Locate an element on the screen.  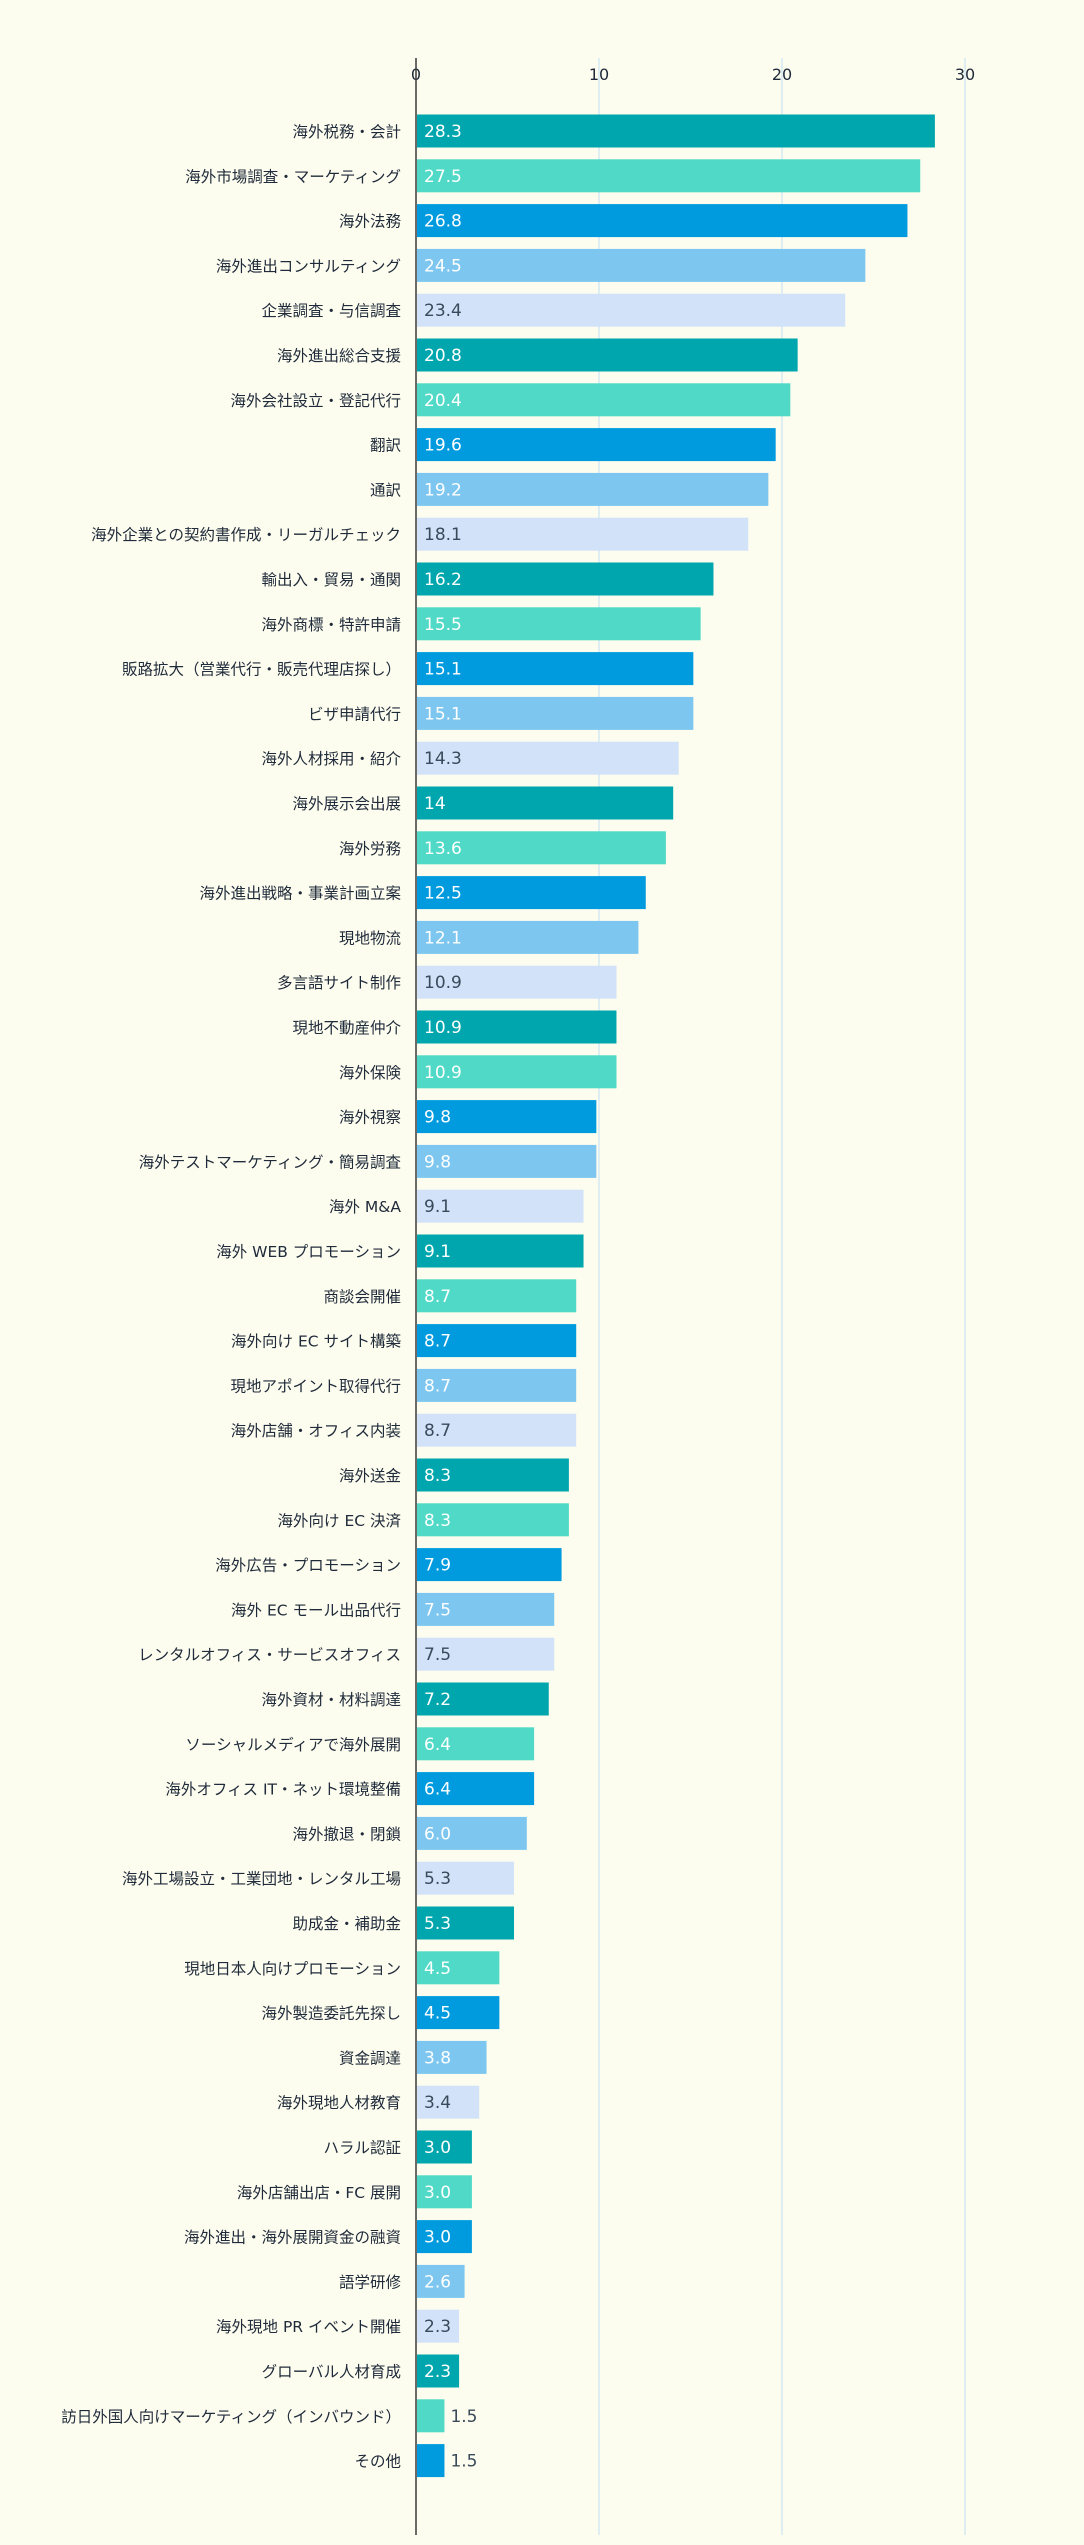
category-label: 企業調査・与信調査 is located at coordinates (331, 311).